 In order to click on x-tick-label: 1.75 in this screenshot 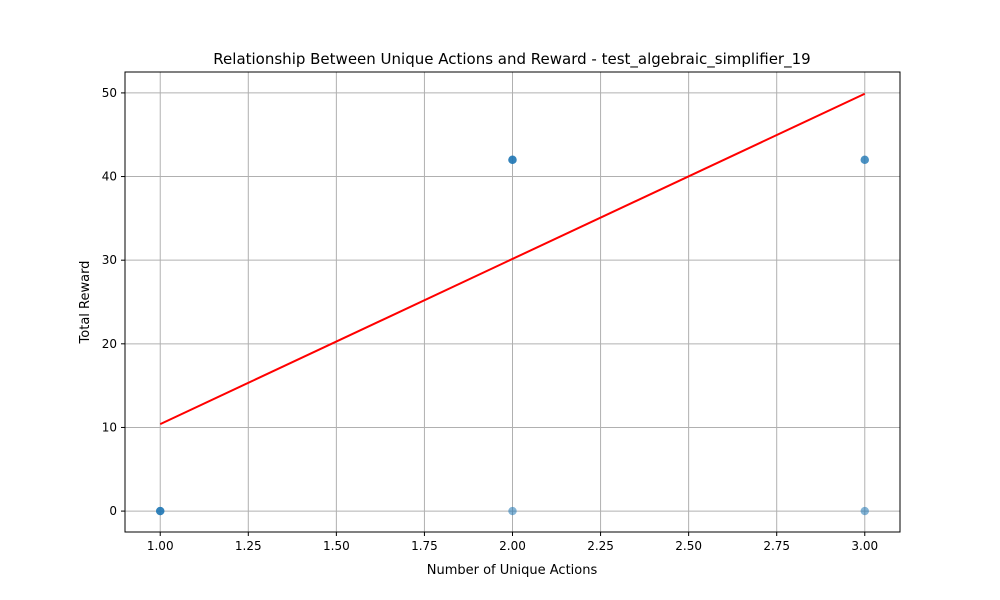, I will do `click(424, 546)`.